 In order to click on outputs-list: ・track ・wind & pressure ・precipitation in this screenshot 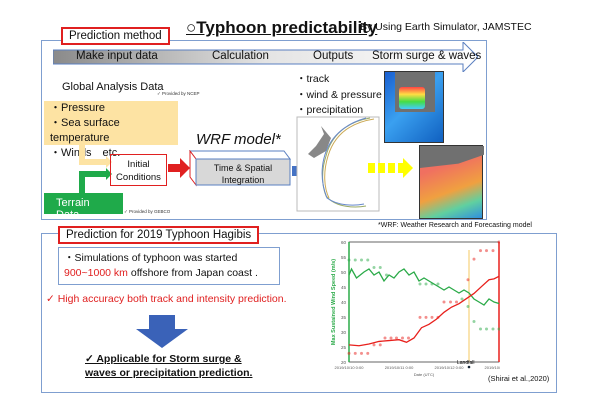, I will do `click(339, 95)`.